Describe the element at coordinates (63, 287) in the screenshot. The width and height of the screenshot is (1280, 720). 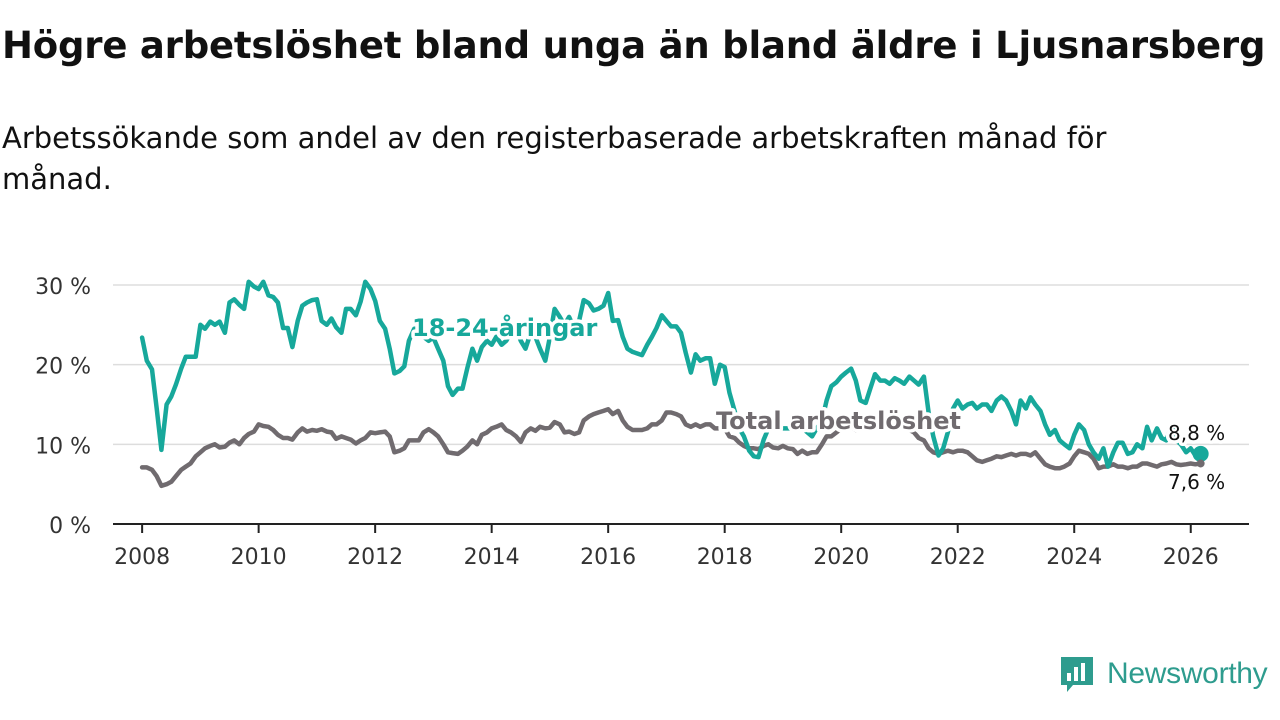
I see `y-tick-label: 30 %` at that location.